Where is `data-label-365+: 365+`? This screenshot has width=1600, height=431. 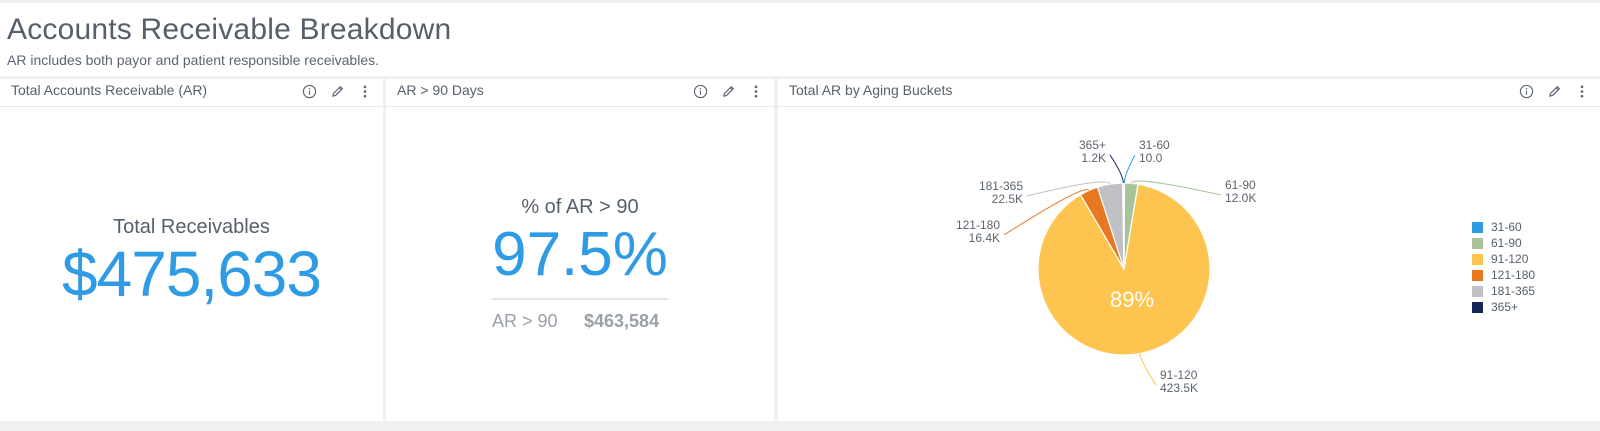 data-label-365+: 365+ is located at coordinates (1092, 145).